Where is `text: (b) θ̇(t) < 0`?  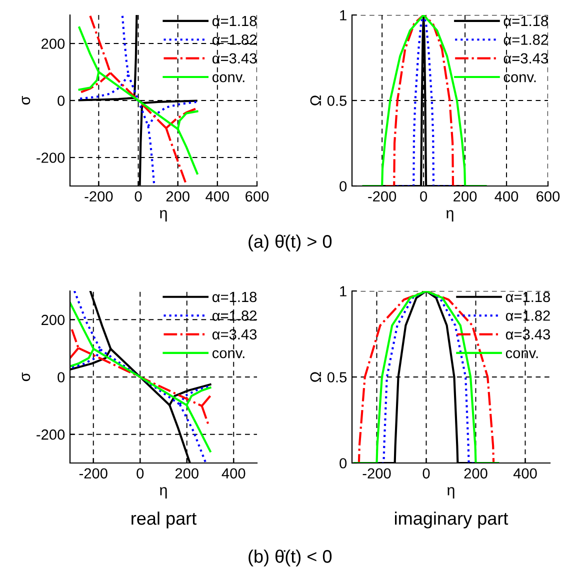
text: (b) θ̇(t) < 0 is located at coordinates (290, 558).